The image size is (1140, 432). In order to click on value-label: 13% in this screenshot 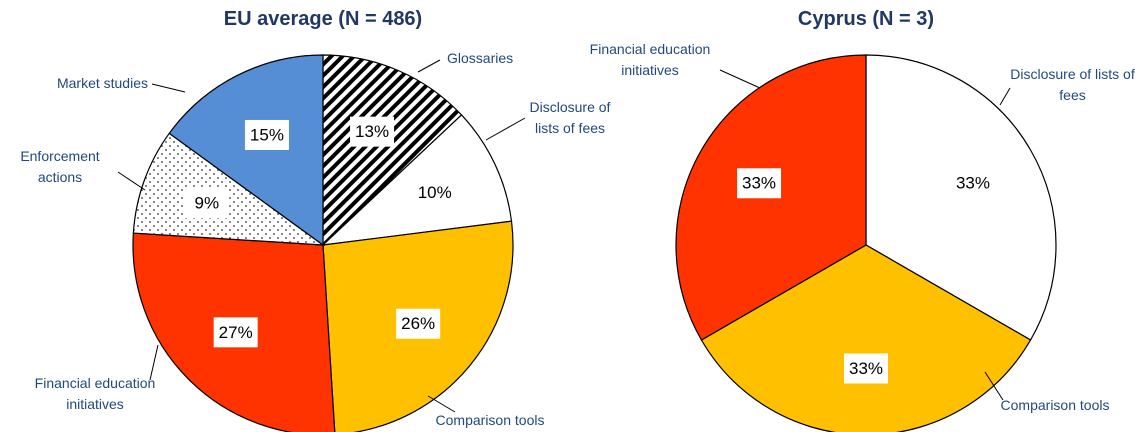, I will do `click(372, 131)`.